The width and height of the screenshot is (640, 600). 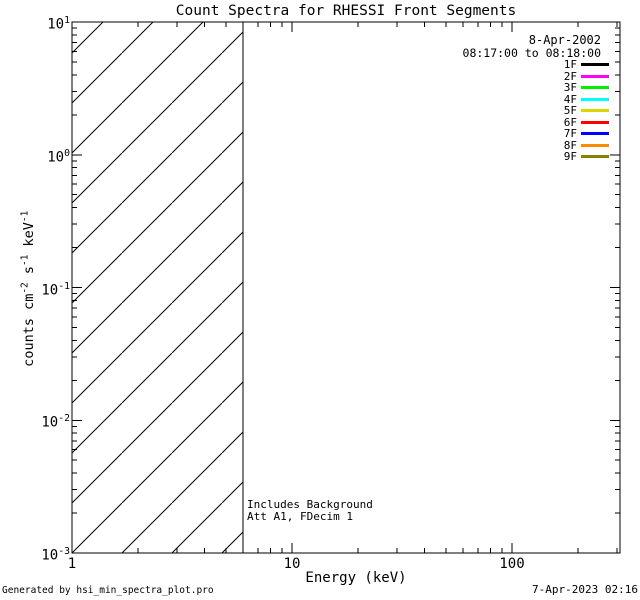 What do you see at coordinates (310, 504) in the screenshot?
I see `annotation-text: Includes Background` at bounding box center [310, 504].